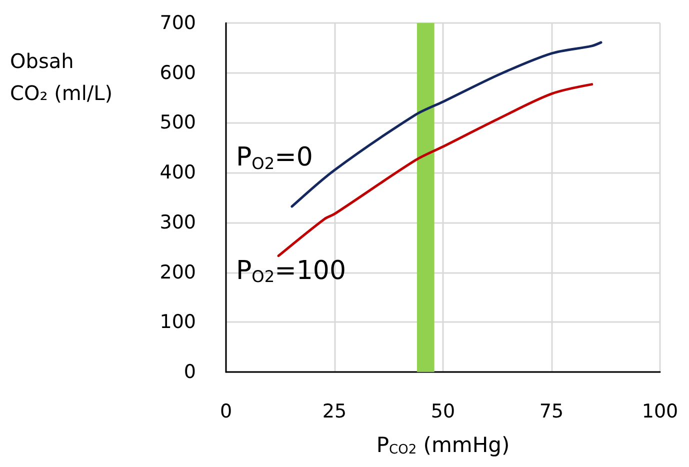  What do you see at coordinates (178, 173) in the screenshot?
I see `y-tick-label: 400` at bounding box center [178, 173].